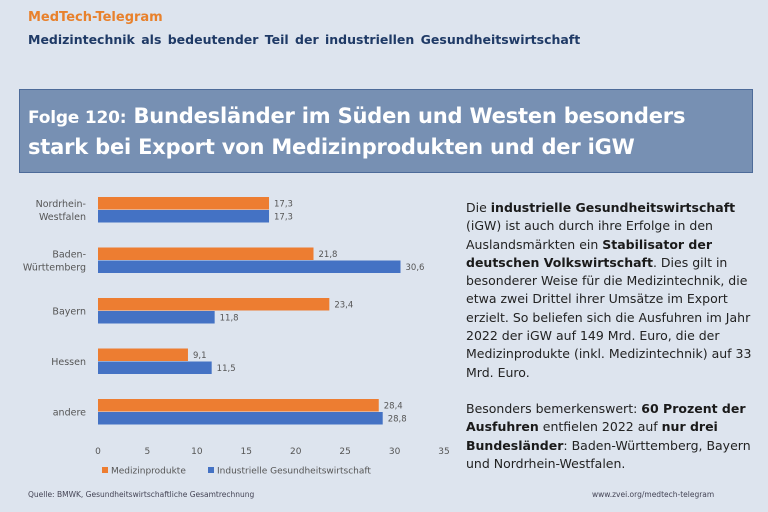  What do you see at coordinates (393, 407) in the screenshot?
I see `data-label: 28,4` at bounding box center [393, 407].